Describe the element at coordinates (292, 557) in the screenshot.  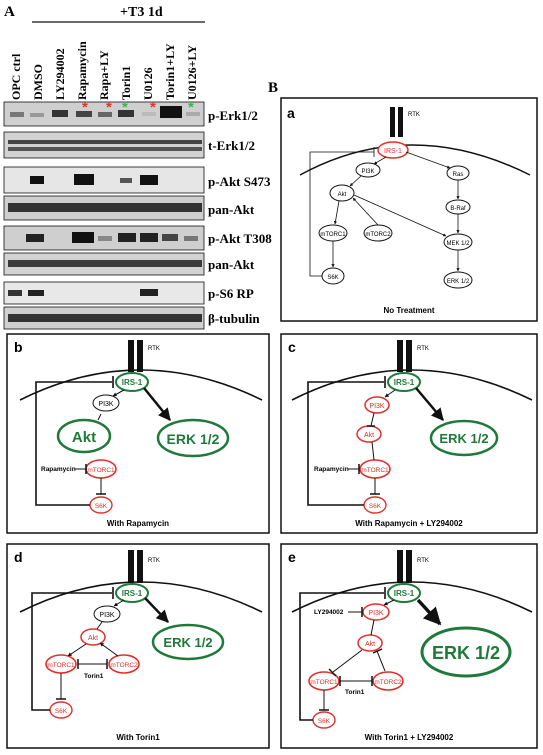
I see `diagram-letter: e` at that location.